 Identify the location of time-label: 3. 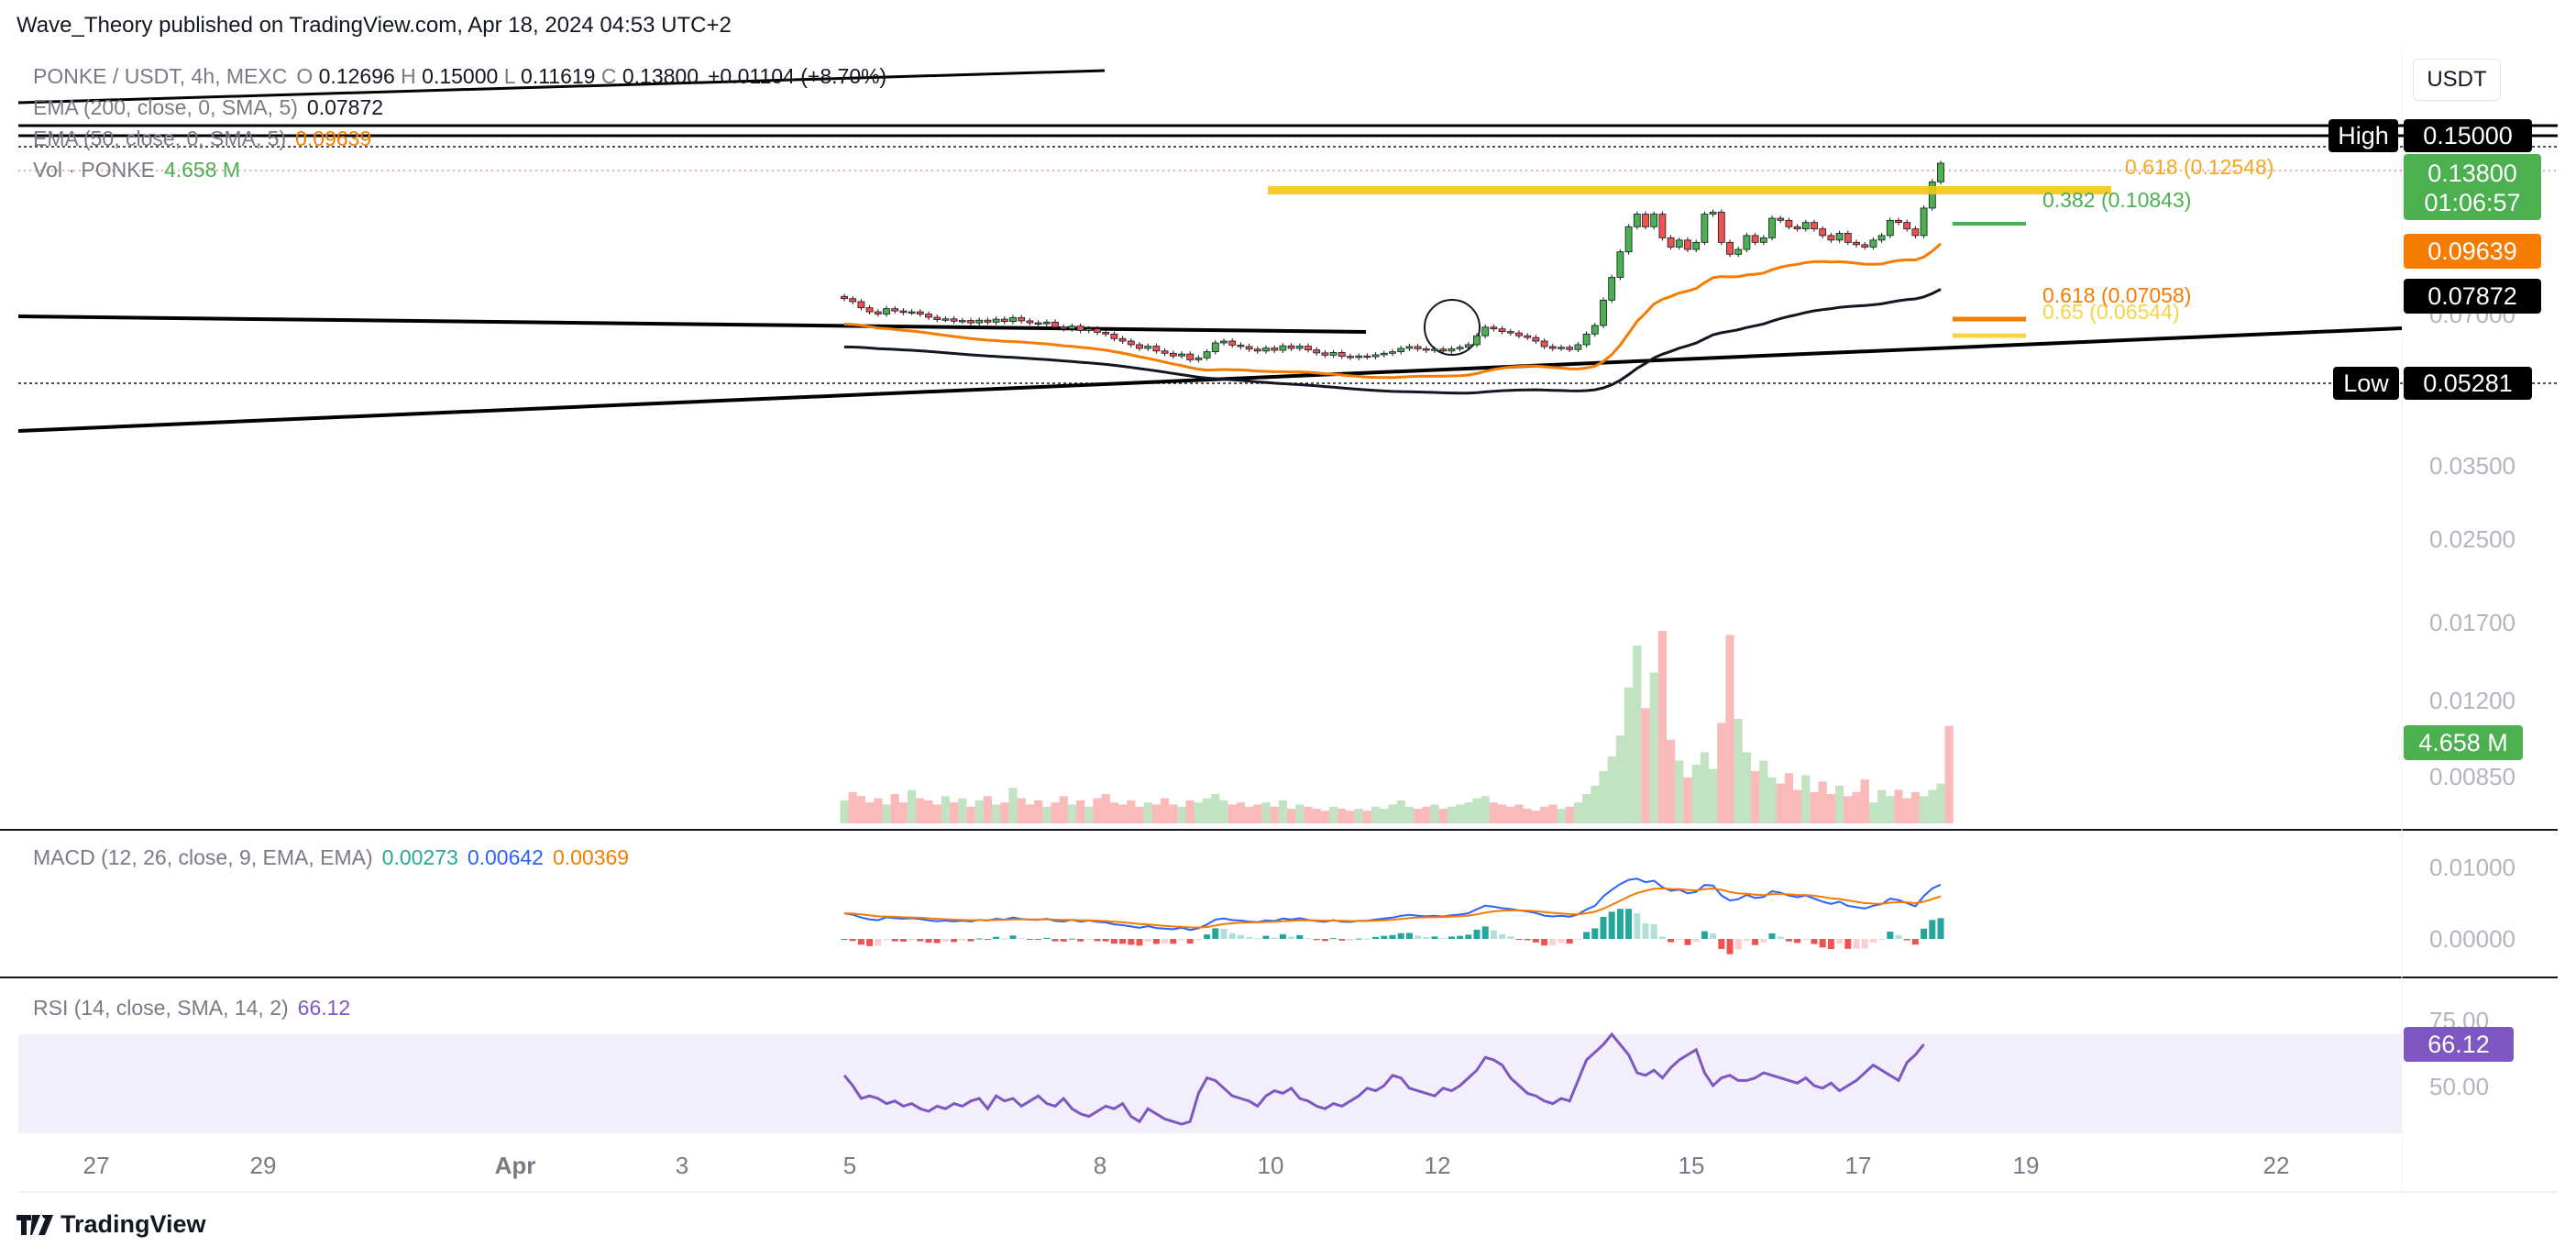
(682, 1165).